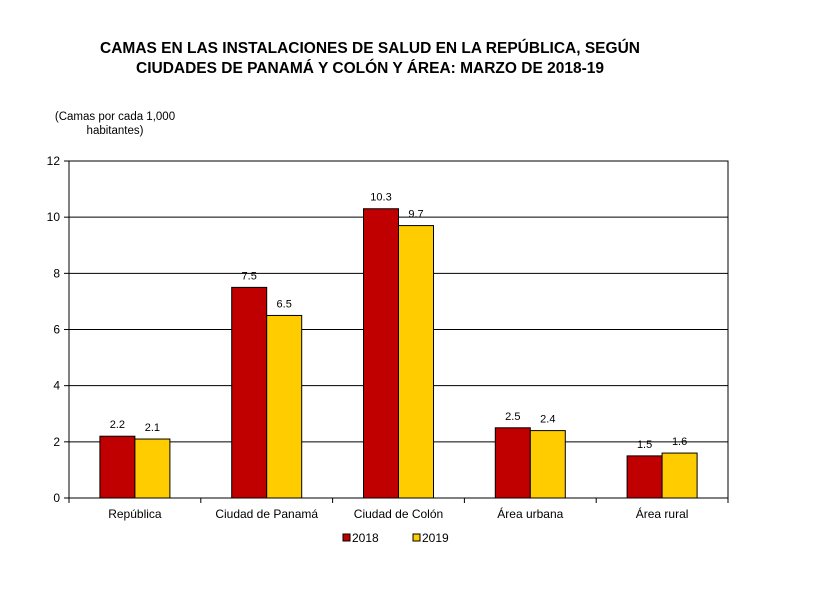 Image resolution: width=820 pixels, height=591 pixels. What do you see at coordinates (56, 273) in the screenshot?
I see `y-tick-label-4: 8` at bounding box center [56, 273].